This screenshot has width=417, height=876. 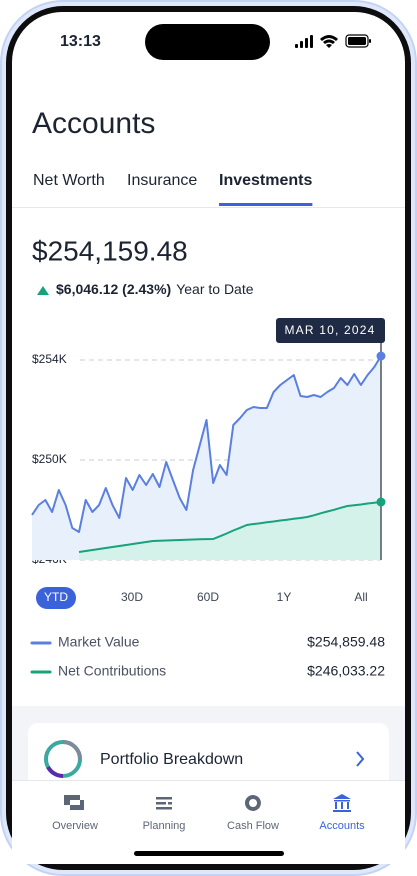 I want to click on range-pill, so click(x=56, y=598).